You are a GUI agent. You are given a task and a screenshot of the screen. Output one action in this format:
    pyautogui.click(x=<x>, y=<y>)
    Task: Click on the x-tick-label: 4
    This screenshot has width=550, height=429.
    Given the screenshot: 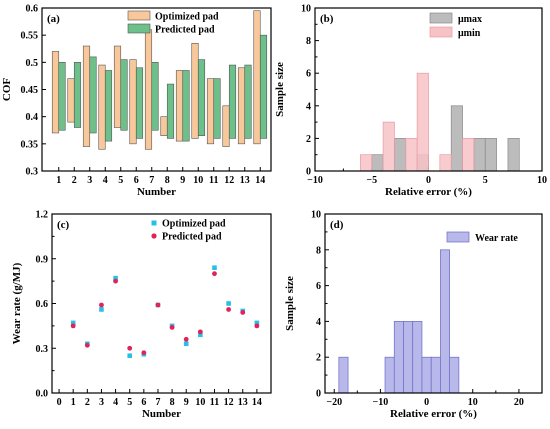 What is the action you would take?
    pyautogui.click(x=115, y=402)
    